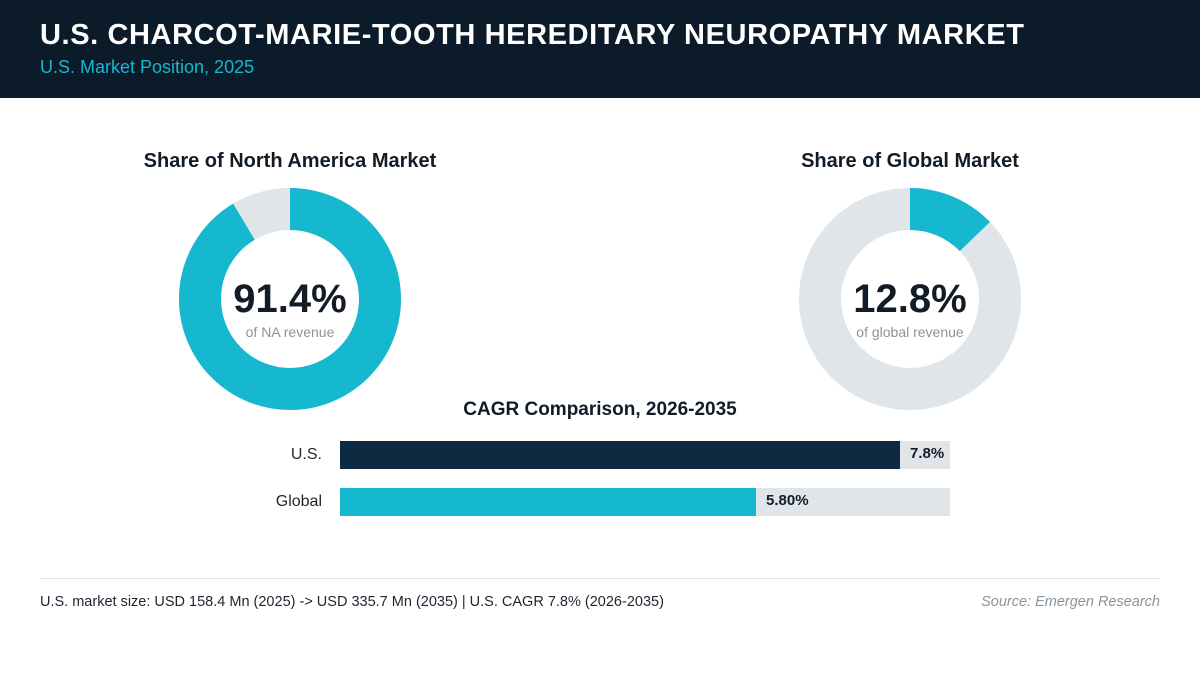 The height and width of the screenshot is (675, 1200). I want to click on na-share-donut-svg, so click(290, 299).